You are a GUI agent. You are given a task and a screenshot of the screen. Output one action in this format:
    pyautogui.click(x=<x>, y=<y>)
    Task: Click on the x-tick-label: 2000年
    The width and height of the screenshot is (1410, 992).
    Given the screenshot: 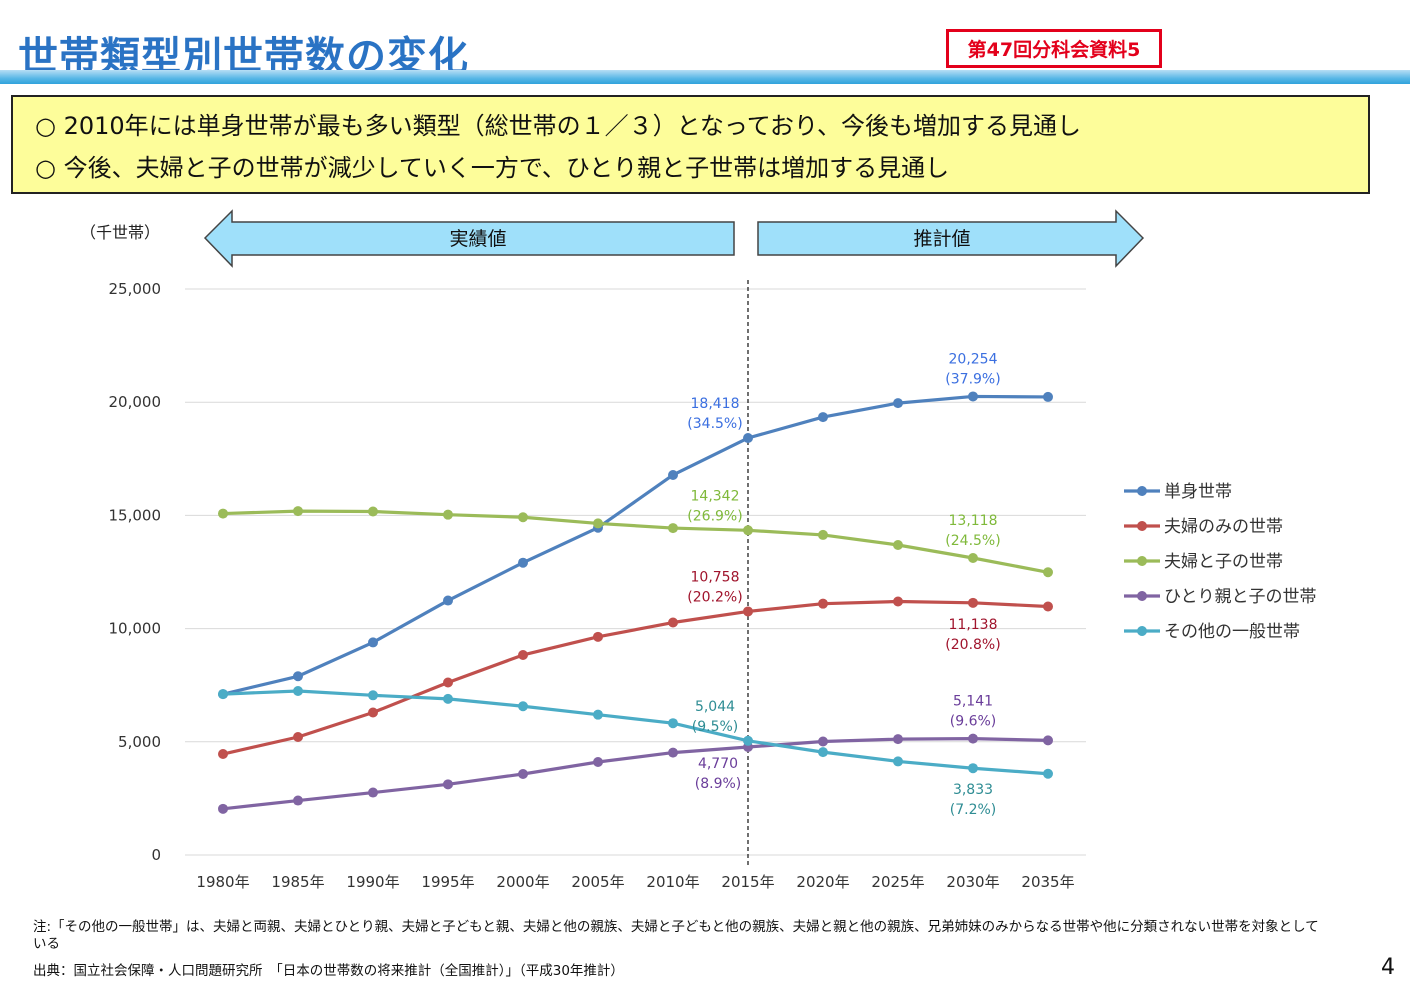 What is the action you would take?
    pyautogui.click(x=522, y=882)
    